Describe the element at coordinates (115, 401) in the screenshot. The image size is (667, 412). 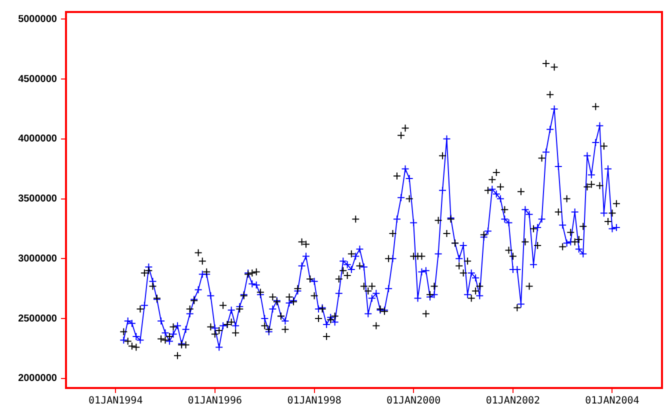
I see `x-tick-label: 01JAN1994` at that location.